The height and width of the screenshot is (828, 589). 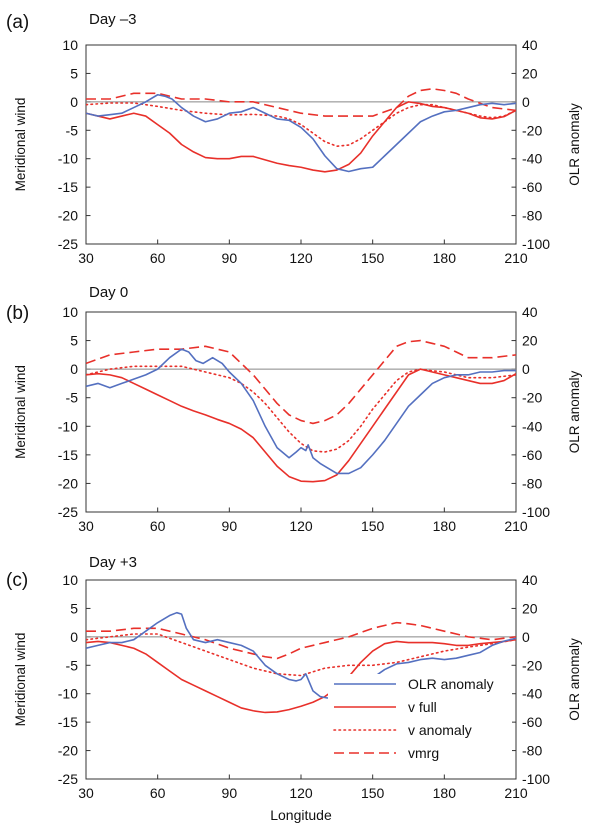 What do you see at coordinates (301, 815) in the screenshot?
I see `x-axis-label: Longitude` at bounding box center [301, 815].